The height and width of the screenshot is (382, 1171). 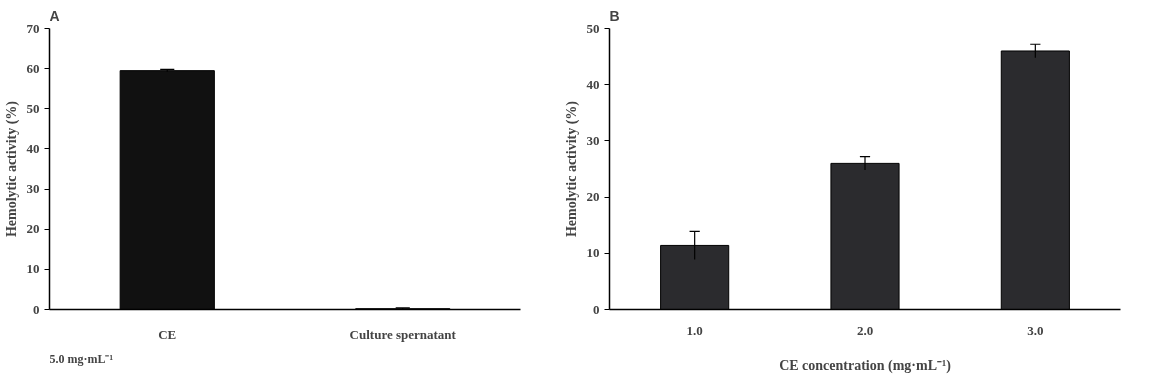 I want to click on y-tick-label: 60, so click(x=33, y=68).